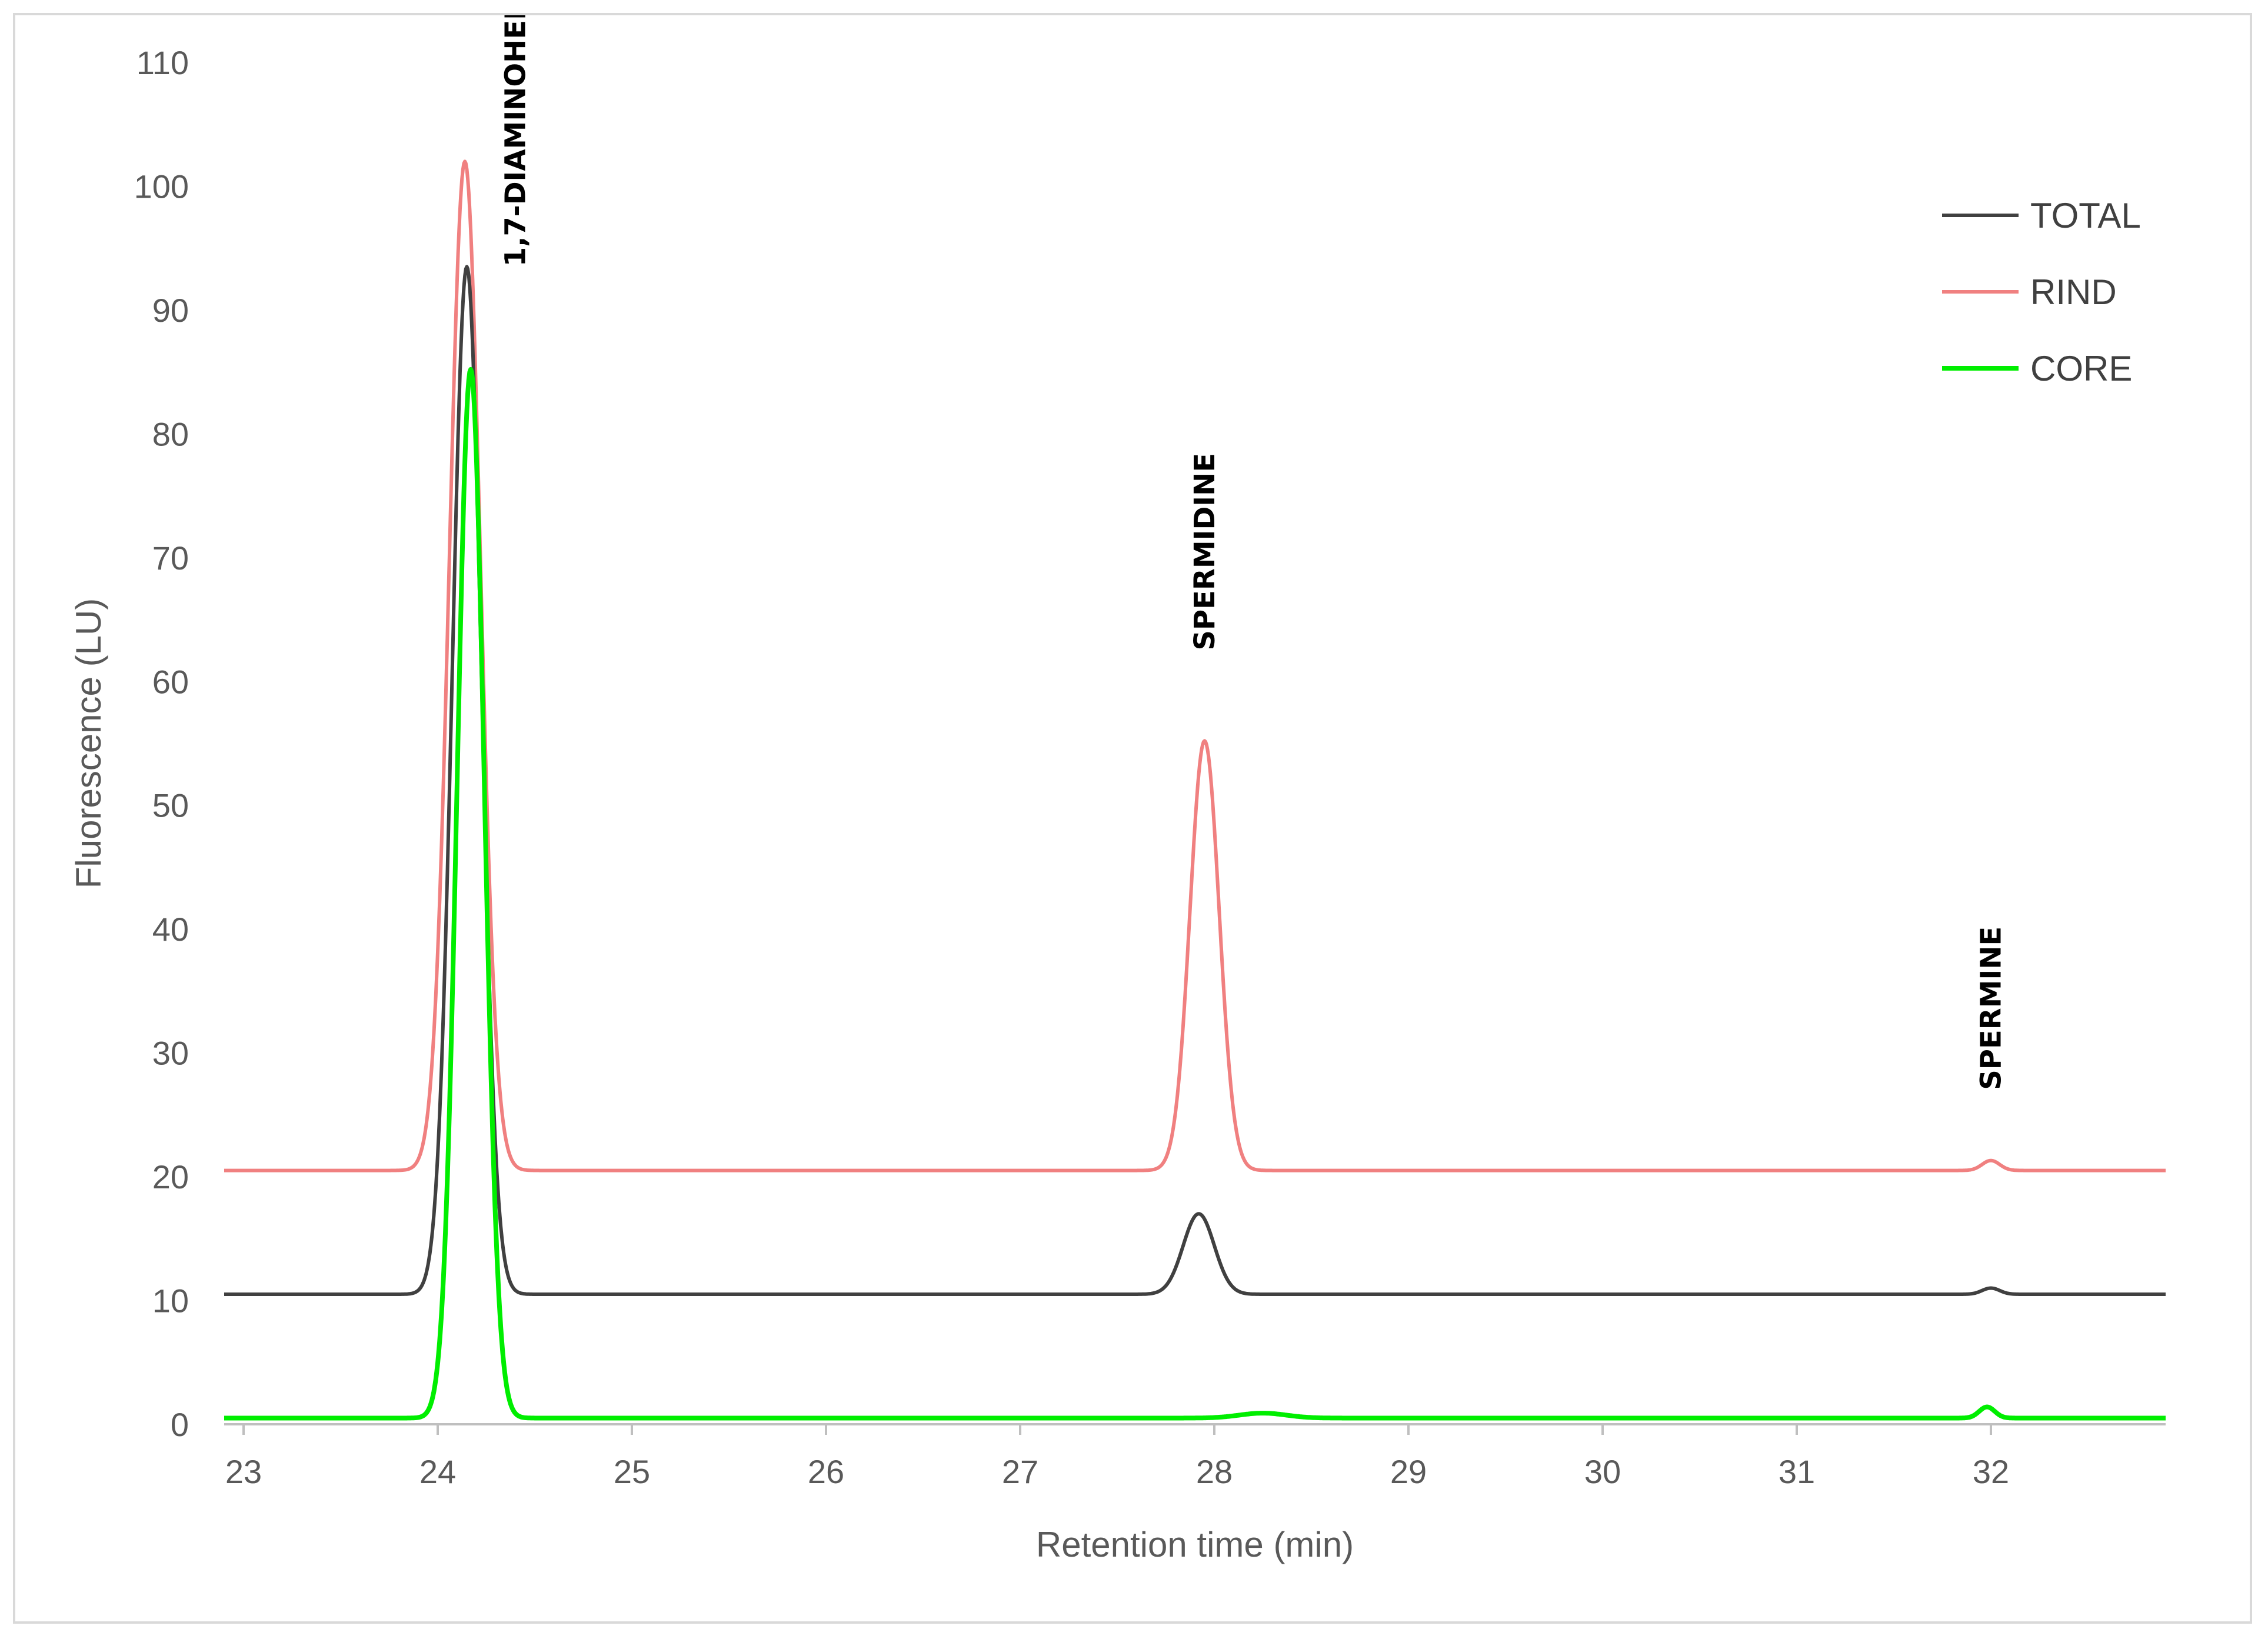 Image resolution: width=2268 pixels, height=1639 pixels. What do you see at coordinates (632, 1471) in the screenshot?
I see `x-tick-label: 25` at bounding box center [632, 1471].